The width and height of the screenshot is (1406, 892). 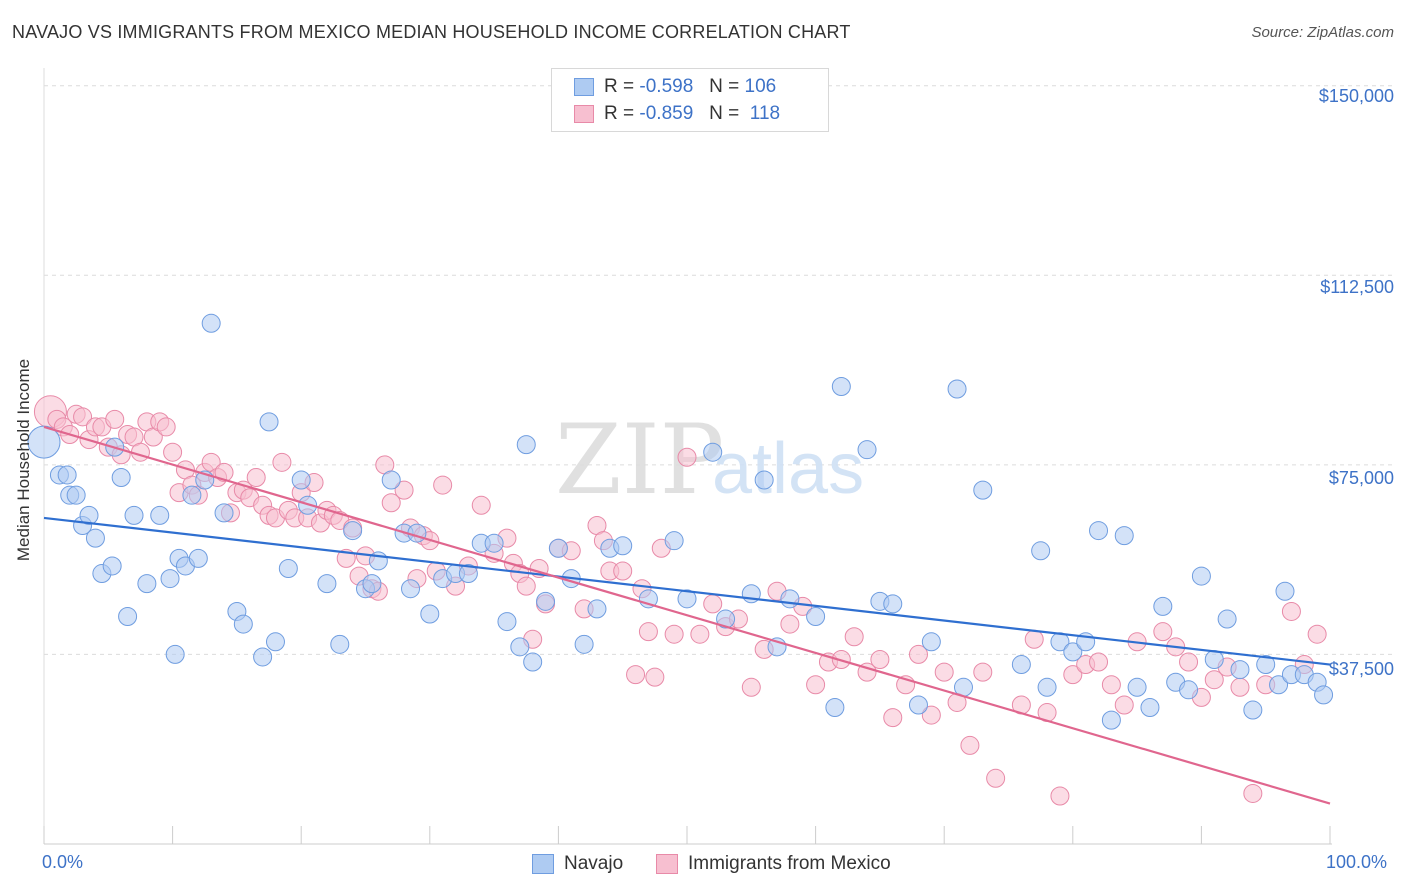 I want to click on x-axis-ticks, so click(x=687, y=835).